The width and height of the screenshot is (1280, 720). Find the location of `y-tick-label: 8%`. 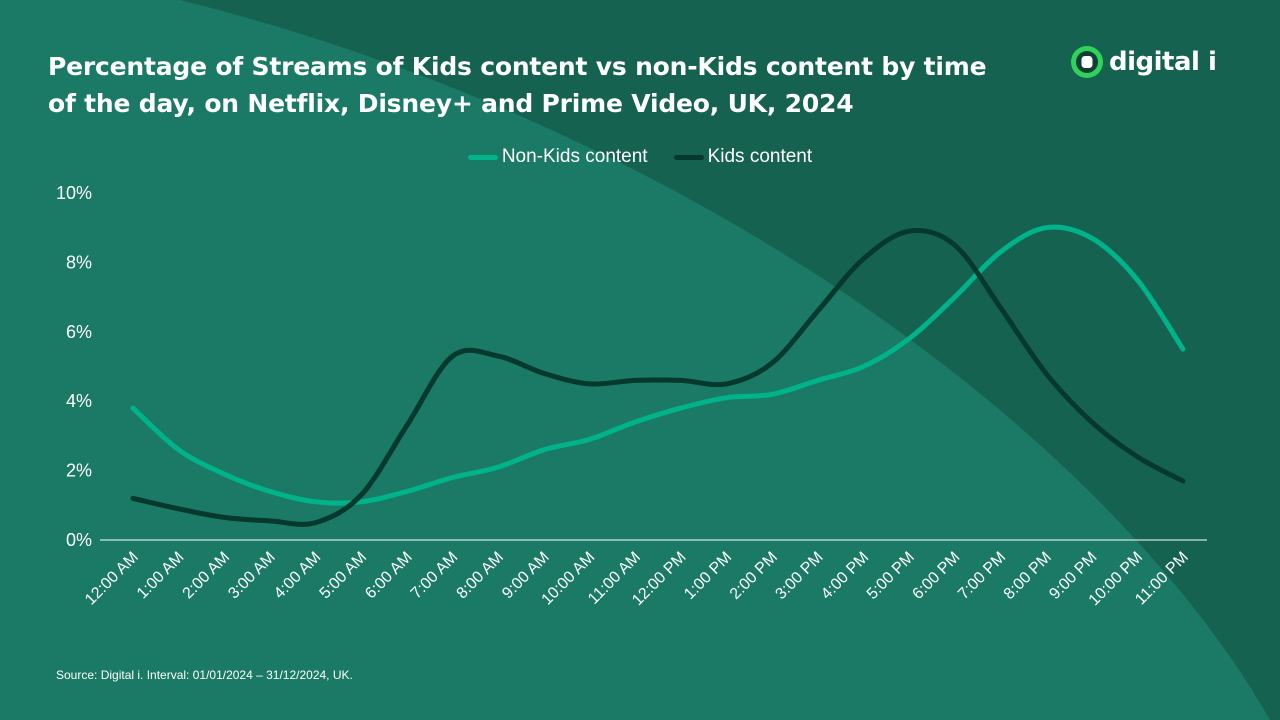

y-tick-label: 8% is located at coordinates (79, 262).